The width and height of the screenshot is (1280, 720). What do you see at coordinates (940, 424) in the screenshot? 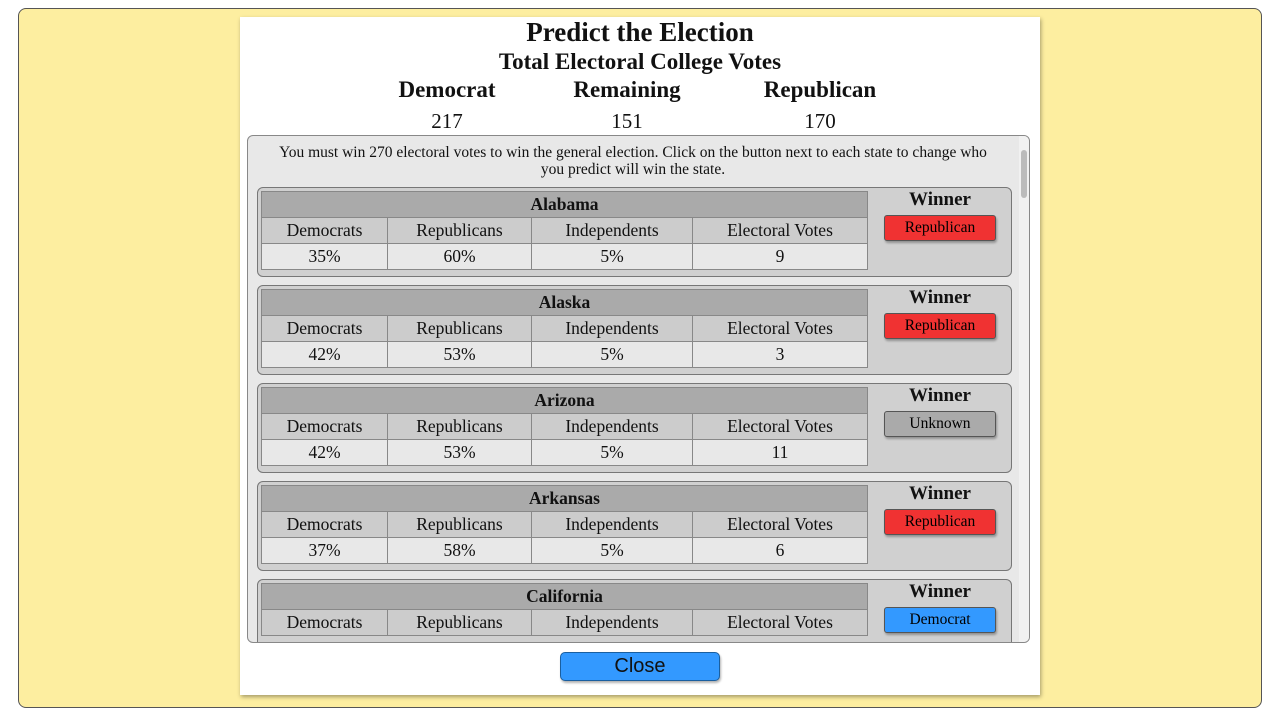
I see `winner-button: Unknown` at bounding box center [940, 424].